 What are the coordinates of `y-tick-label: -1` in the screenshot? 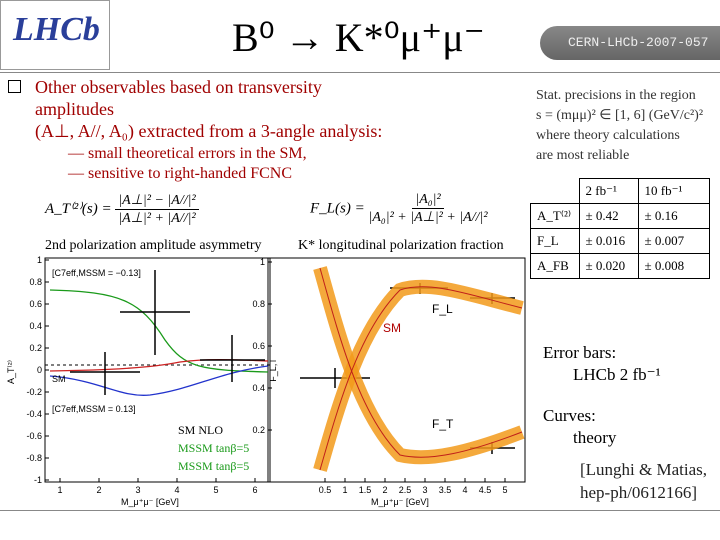 It's located at (38, 480).